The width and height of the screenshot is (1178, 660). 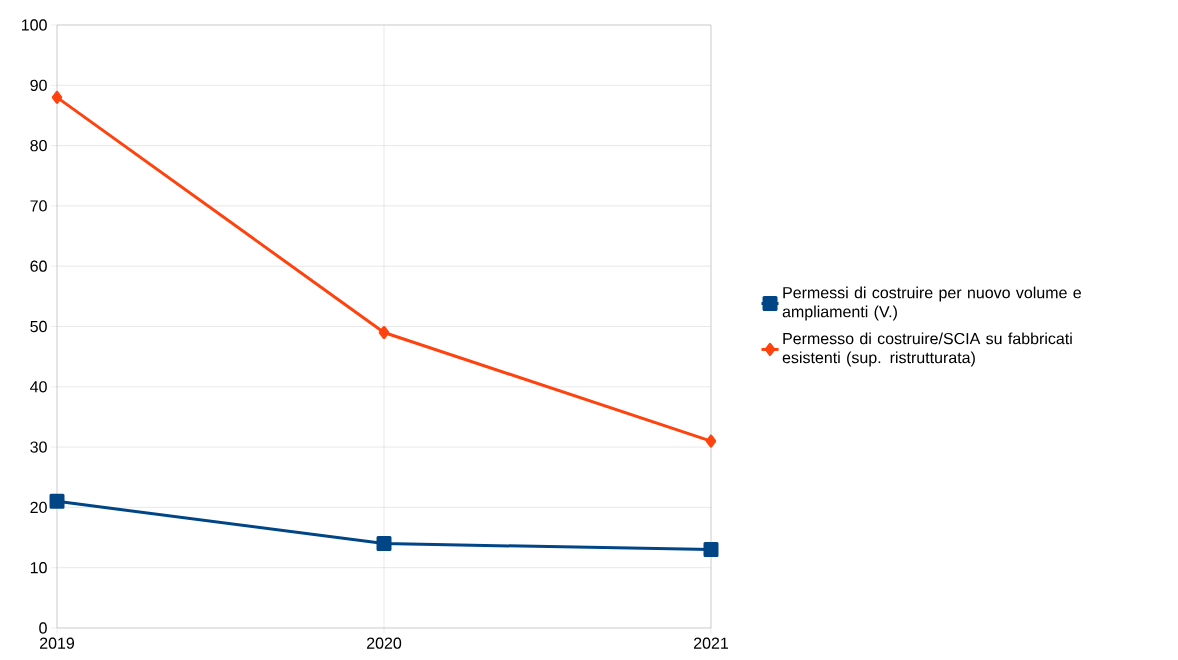 What do you see at coordinates (38, 206) in the screenshot?
I see `y-tick-label: 70` at bounding box center [38, 206].